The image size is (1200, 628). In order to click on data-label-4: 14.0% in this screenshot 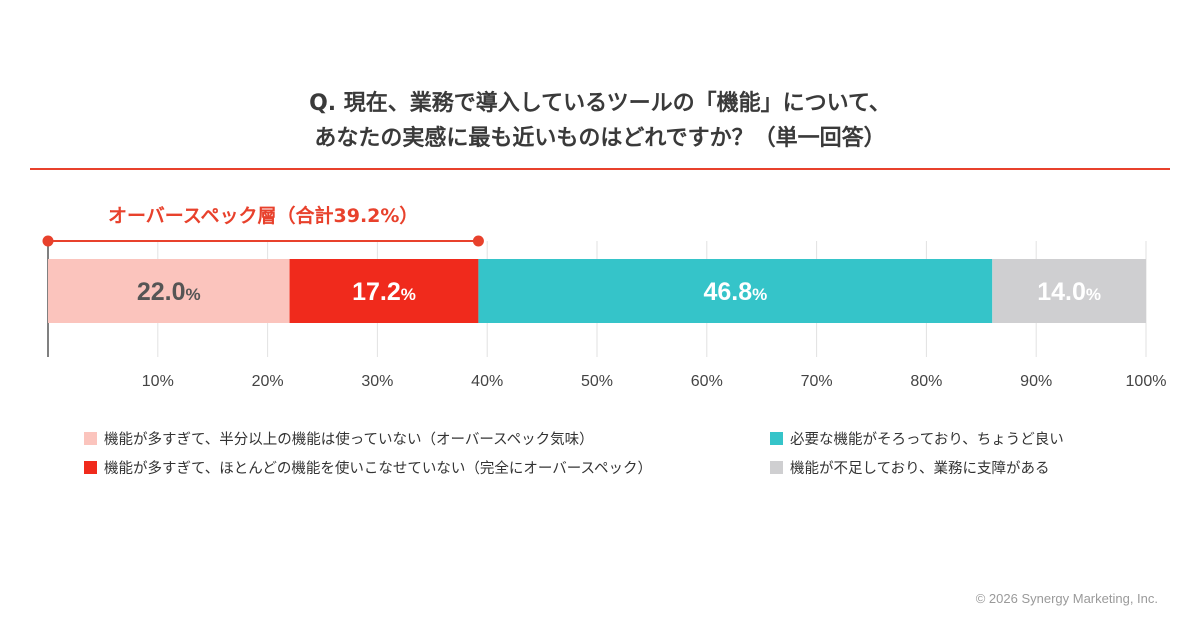, I will do `click(1069, 292)`.